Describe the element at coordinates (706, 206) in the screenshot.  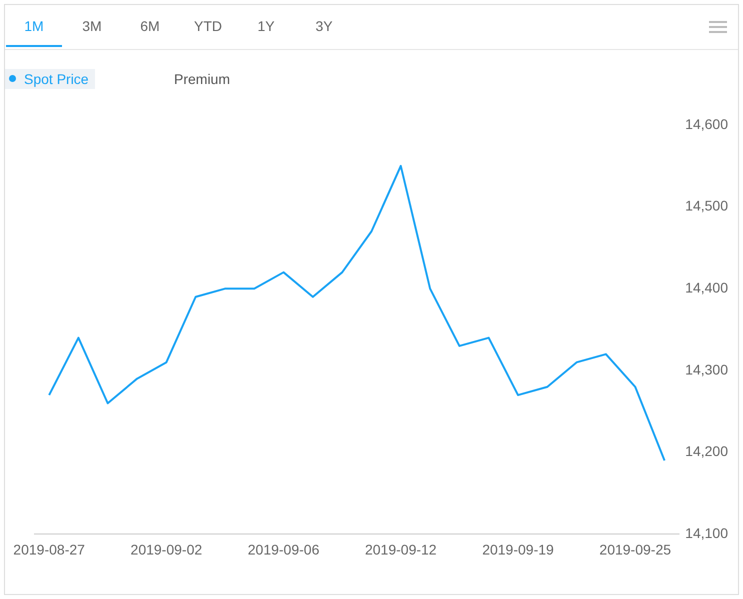
I see `y-tick-label: 14,500` at that location.